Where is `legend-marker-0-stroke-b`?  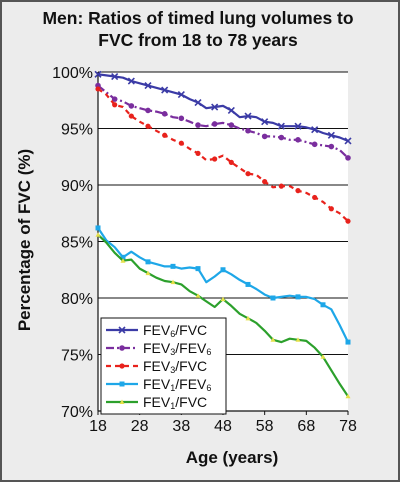 legend-marker-0-stroke-b is located at coordinates (122, 330).